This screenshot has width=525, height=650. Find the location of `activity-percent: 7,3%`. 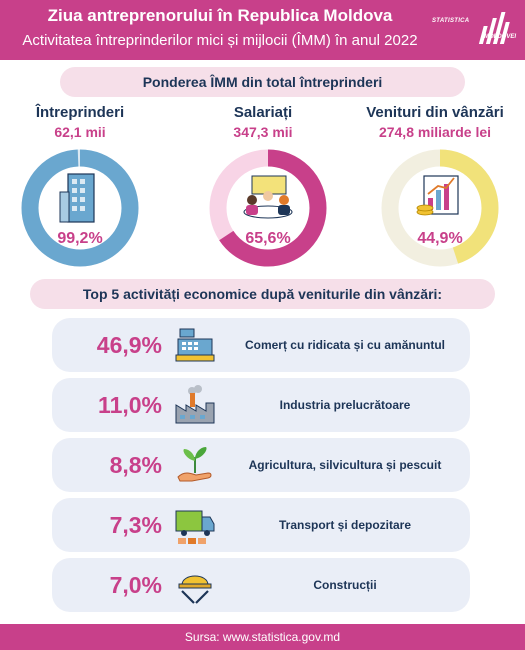

activity-percent: 7,3% is located at coordinates (135, 525).